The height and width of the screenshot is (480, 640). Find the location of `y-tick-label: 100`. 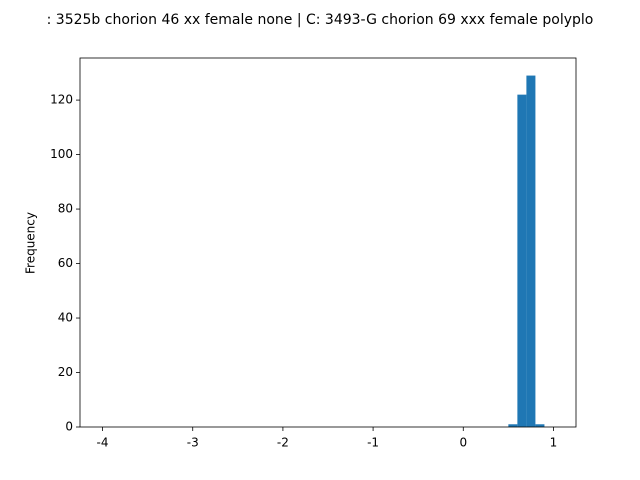

y-tick-label: 100 is located at coordinates (61, 154).